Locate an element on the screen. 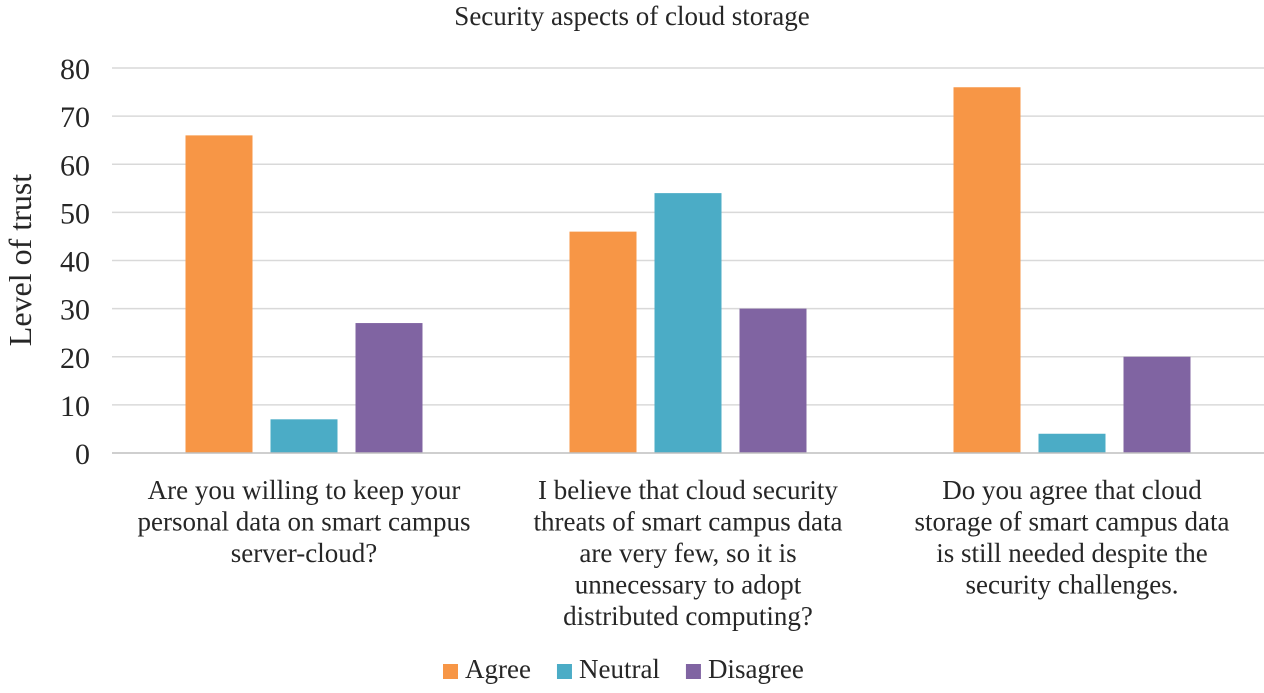  x-category-label-line: Are you willing to keep your is located at coordinates (304, 490).